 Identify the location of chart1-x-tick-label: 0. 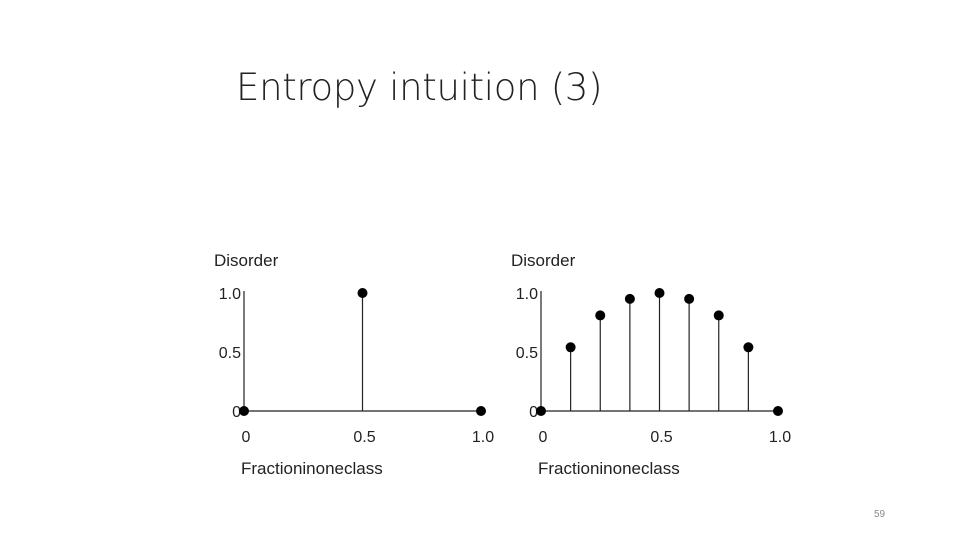
(246, 437).